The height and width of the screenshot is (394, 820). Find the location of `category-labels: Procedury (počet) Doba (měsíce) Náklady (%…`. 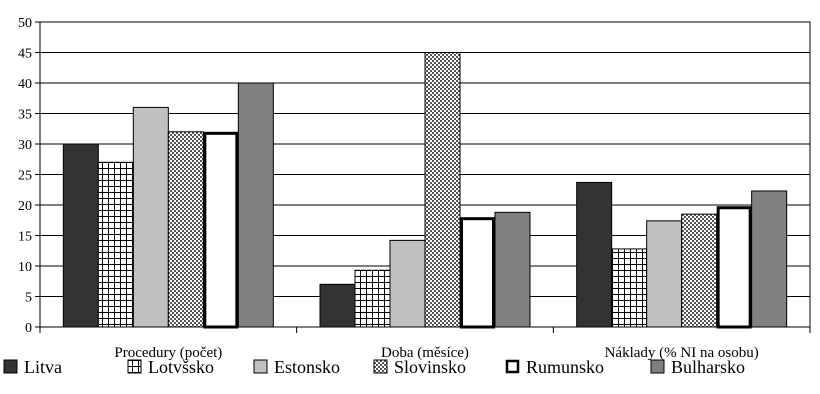

category-labels: Procedury (počet) Doba (měsíce) Náklady (%… is located at coordinates (436, 353).